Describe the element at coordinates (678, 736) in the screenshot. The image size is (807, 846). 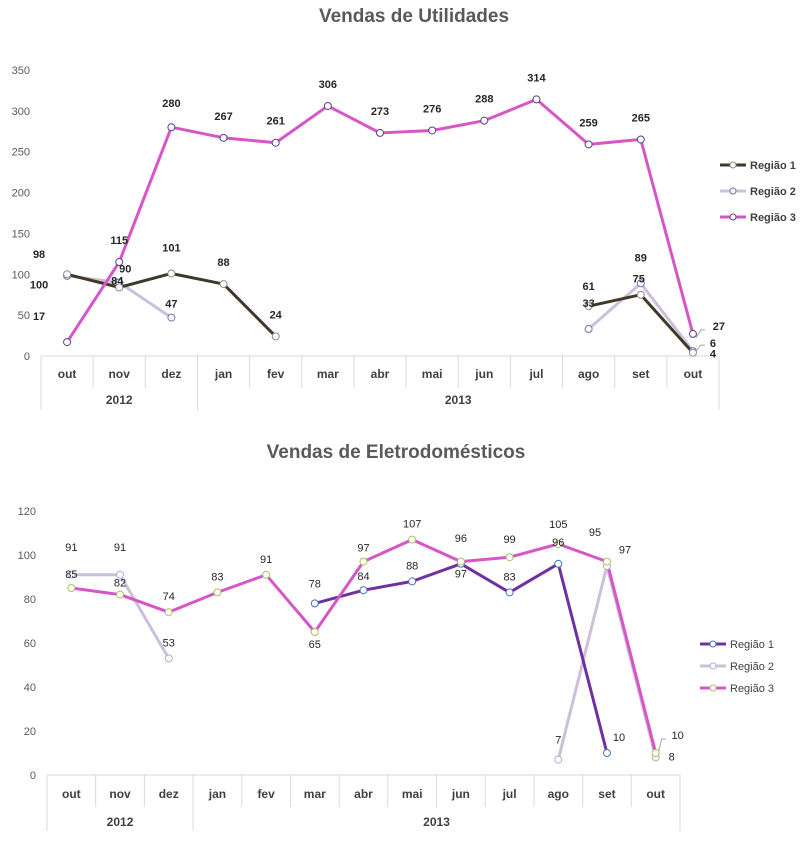
I see `data-label: 10` at that location.